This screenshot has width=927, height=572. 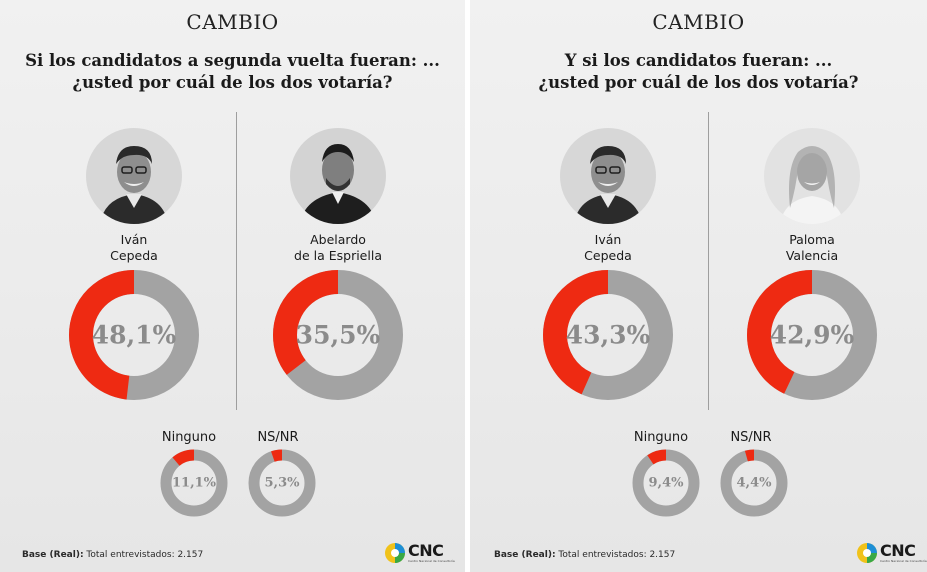 I want to click on donut-value-label: 9,4%, so click(x=667, y=483).